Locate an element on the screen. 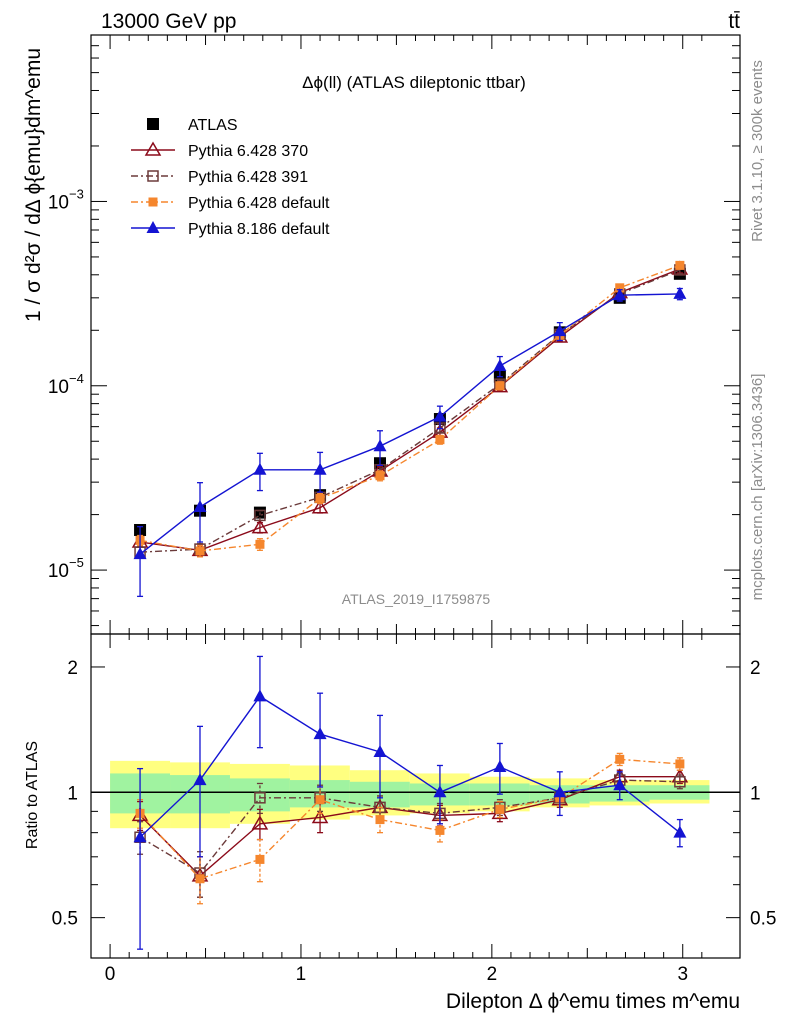 This screenshot has height=1024, width=786. main-y-tick-label-exponent: −3 is located at coordinates (76, 193).